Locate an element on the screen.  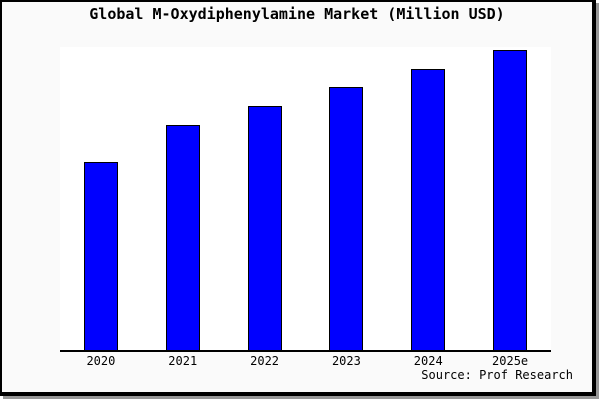
x-tick-label: 2023 is located at coordinates (346, 361).